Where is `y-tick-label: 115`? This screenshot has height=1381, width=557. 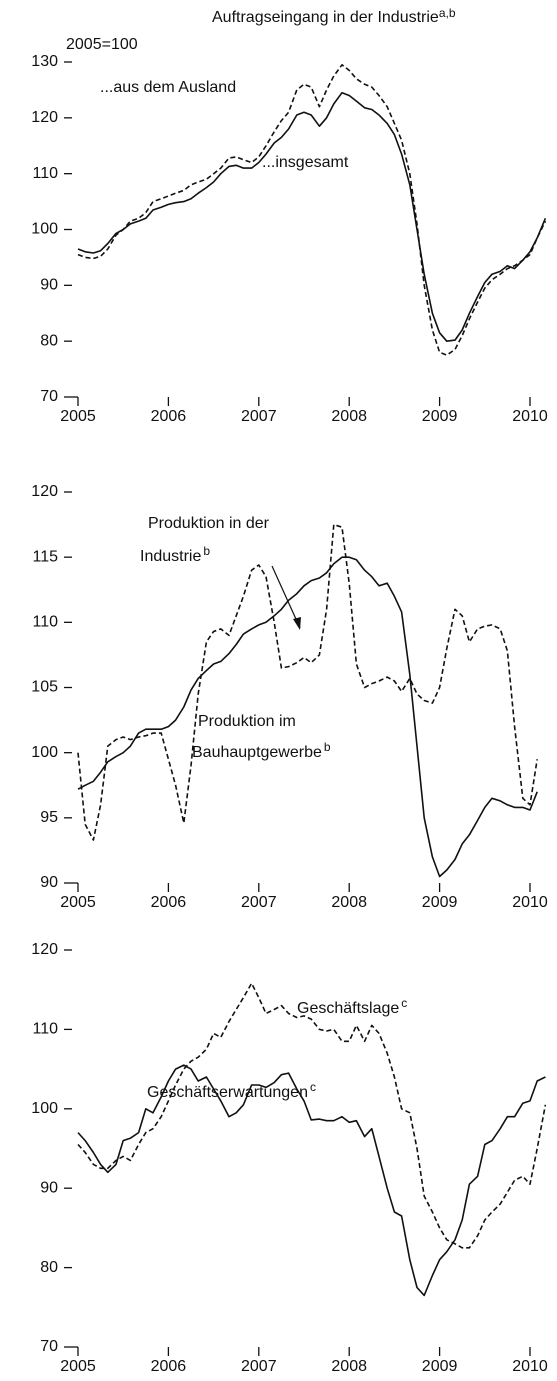 y-tick-label: 115 is located at coordinates (45, 556).